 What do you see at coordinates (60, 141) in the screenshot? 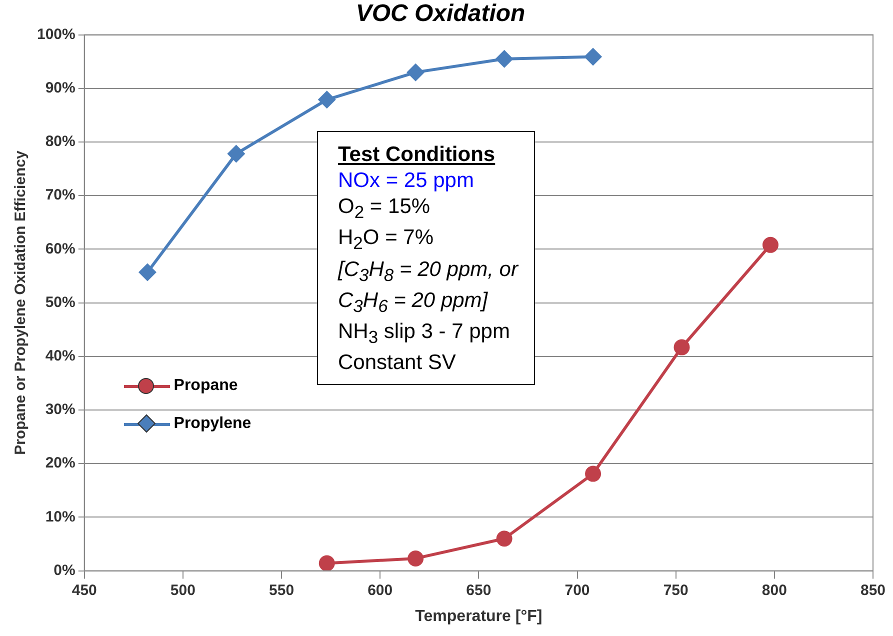
I see `y-tick-label: 80%` at bounding box center [60, 141].